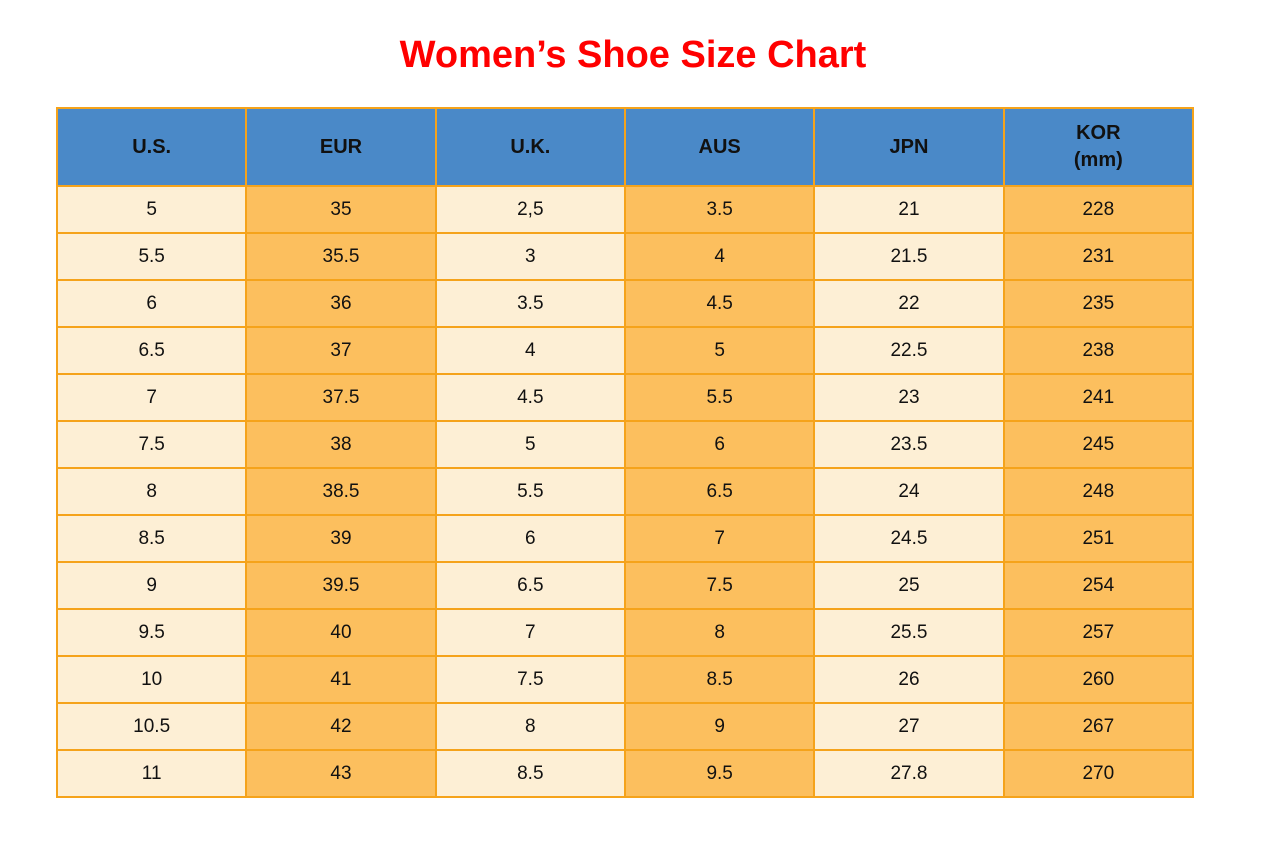  What do you see at coordinates (719, 256) in the screenshot?
I see `cell-aus: 4` at bounding box center [719, 256].